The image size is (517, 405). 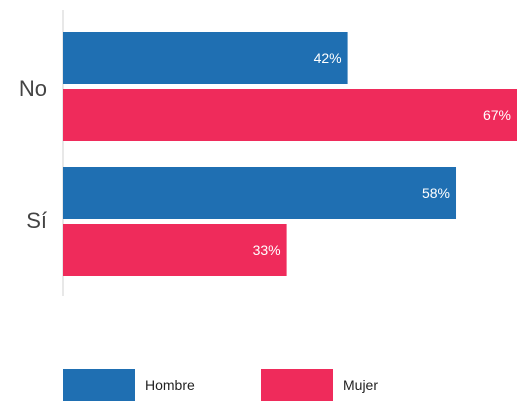 What do you see at coordinates (436, 193) in the screenshot?
I see `value-label-0-1: 58%` at bounding box center [436, 193].